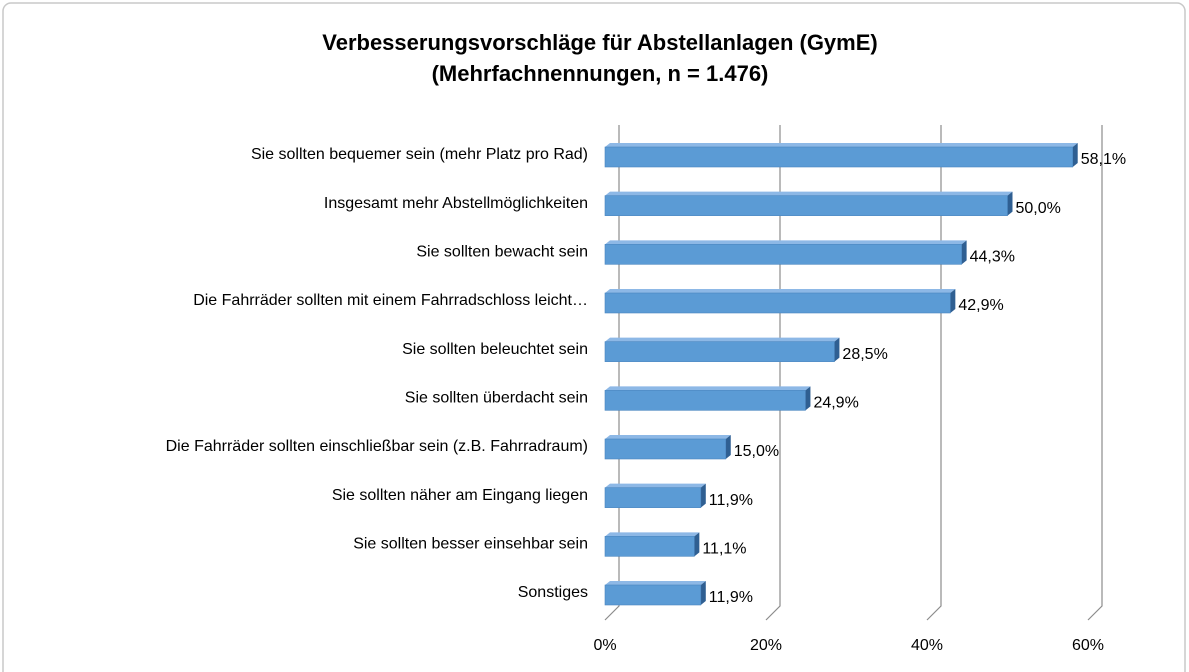 The image size is (1189, 672). What do you see at coordinates (495, 349) in the screenshot?
I see `category-label: Sie sollten beleuchtet sein` at bounding box center [495, 349].